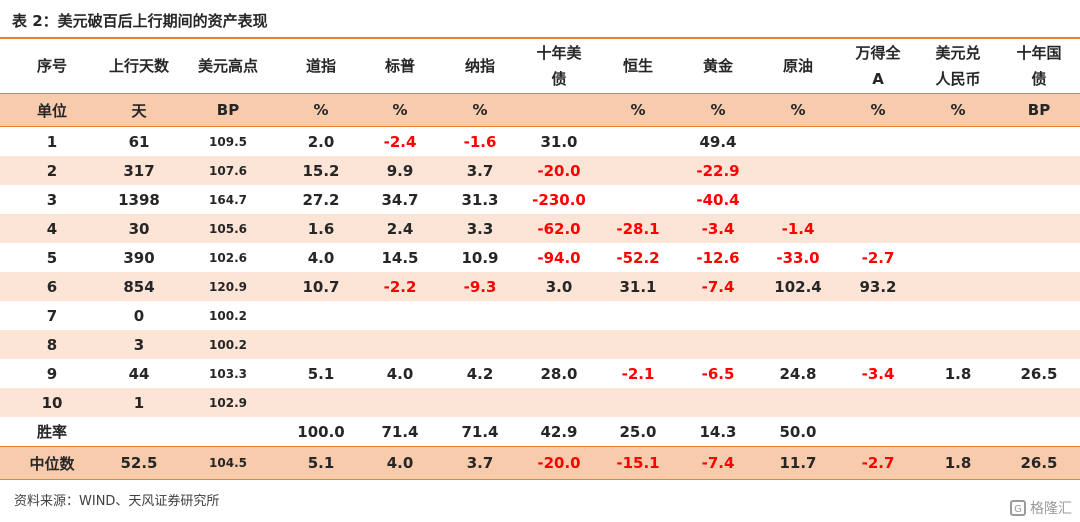  I want to click on table-cell: -2.7, so click(878, 257).